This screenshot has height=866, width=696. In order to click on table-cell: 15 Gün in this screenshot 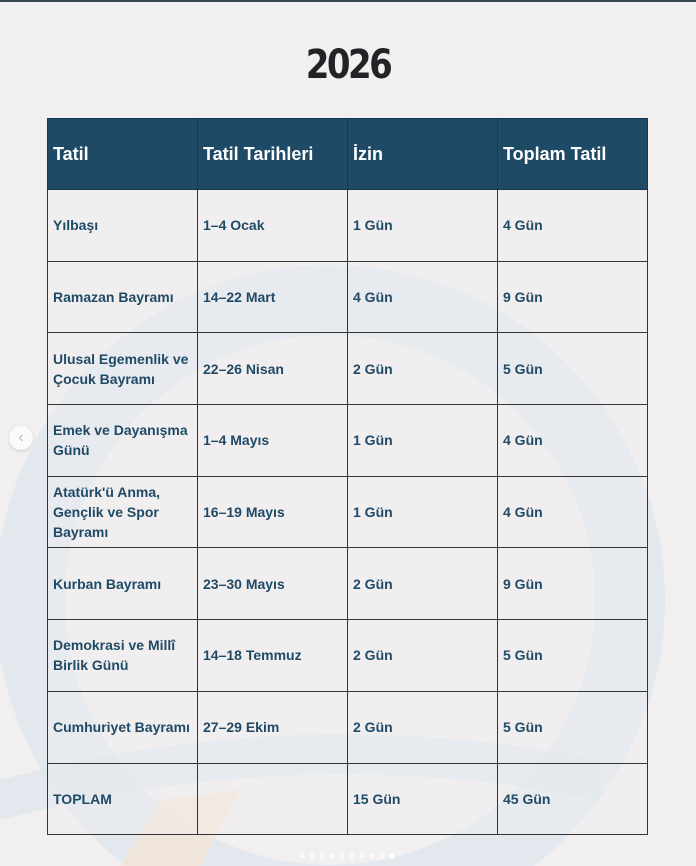, I will do `click(422, 799)`.